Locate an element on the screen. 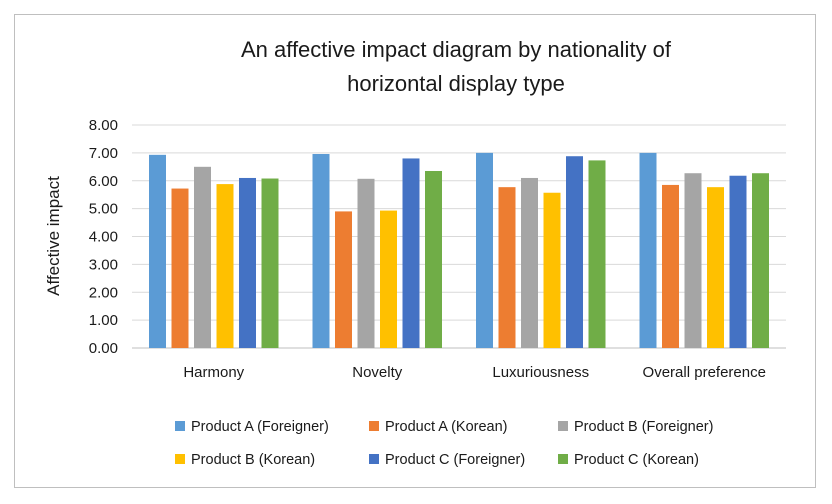  y-tick-label: 0.00 is located at coordinates (103, 348).